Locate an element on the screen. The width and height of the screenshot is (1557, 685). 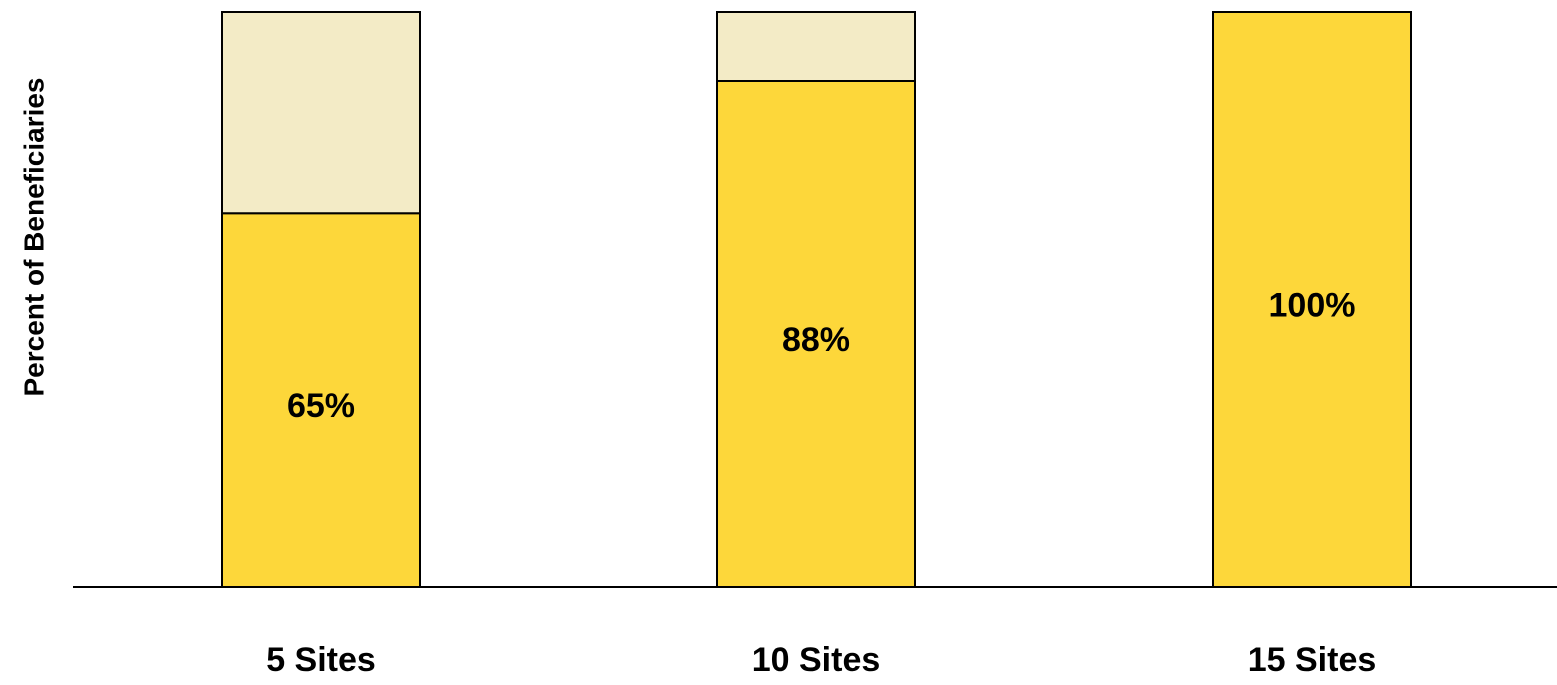
x-tick-label: 5 Sites is located at coordinates (321, 660).